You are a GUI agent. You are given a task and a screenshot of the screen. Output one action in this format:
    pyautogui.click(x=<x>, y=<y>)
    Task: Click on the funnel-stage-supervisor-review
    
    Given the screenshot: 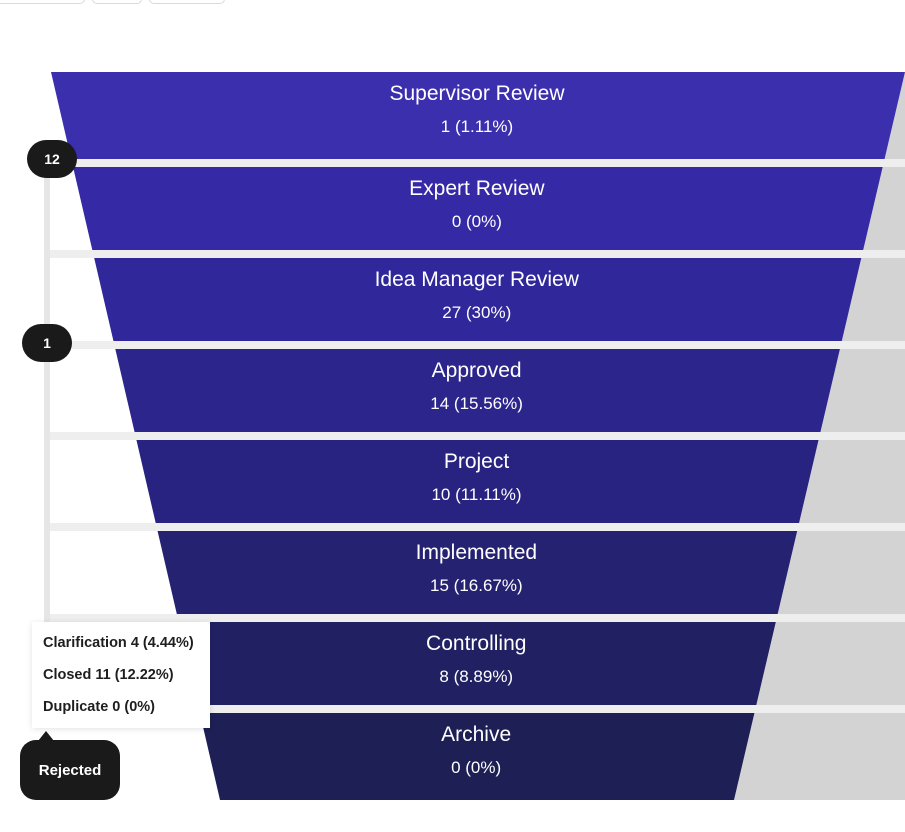 What is the action you would take?
    pyautogui.click(x=478, y=115)
    